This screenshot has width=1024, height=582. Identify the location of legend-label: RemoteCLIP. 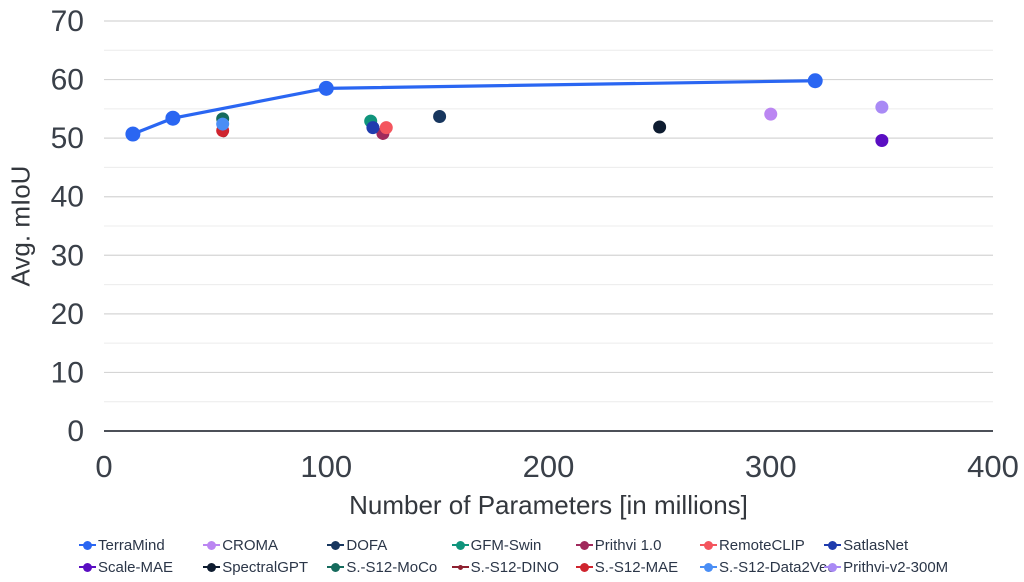
(761, 545).